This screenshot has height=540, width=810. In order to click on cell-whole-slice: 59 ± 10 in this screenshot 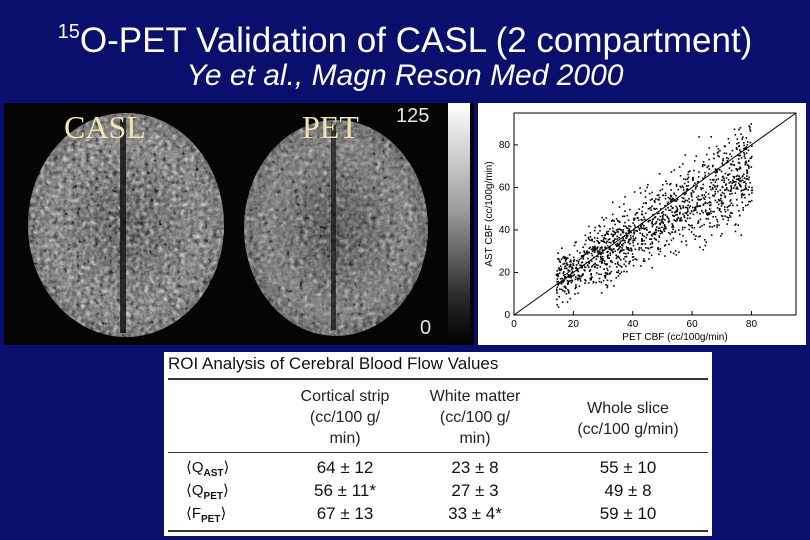, I will do `click(628, 513)`.